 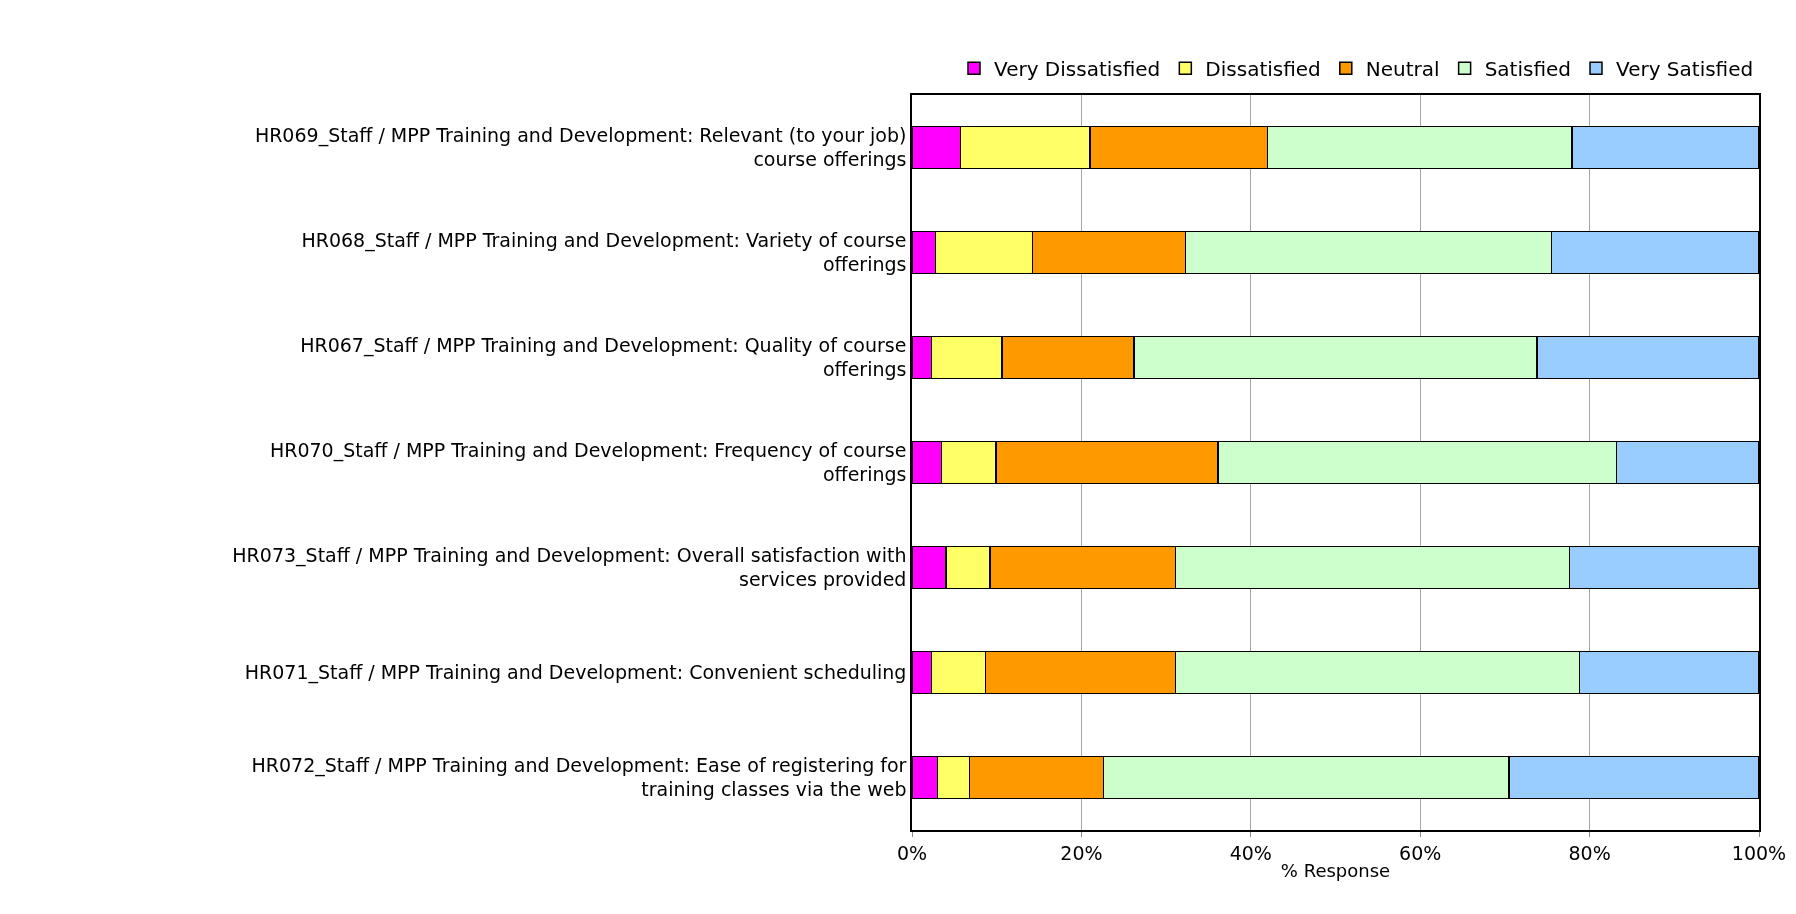 What do you see at coordinates (588, 462) in the screenshot?
I see `y-tick-label: HR070_Staff / MPP Training and Development: Frequency of course offerings` at bounding box center [588, 462].